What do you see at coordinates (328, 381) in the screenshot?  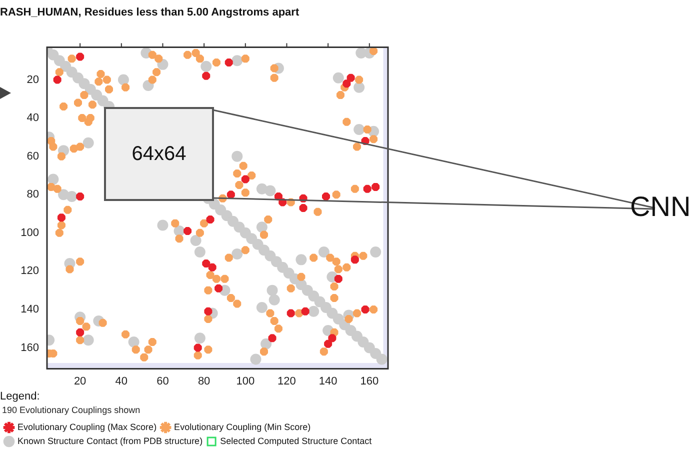 I see `x-tick-label: 140` at bounding box center [328, 381].